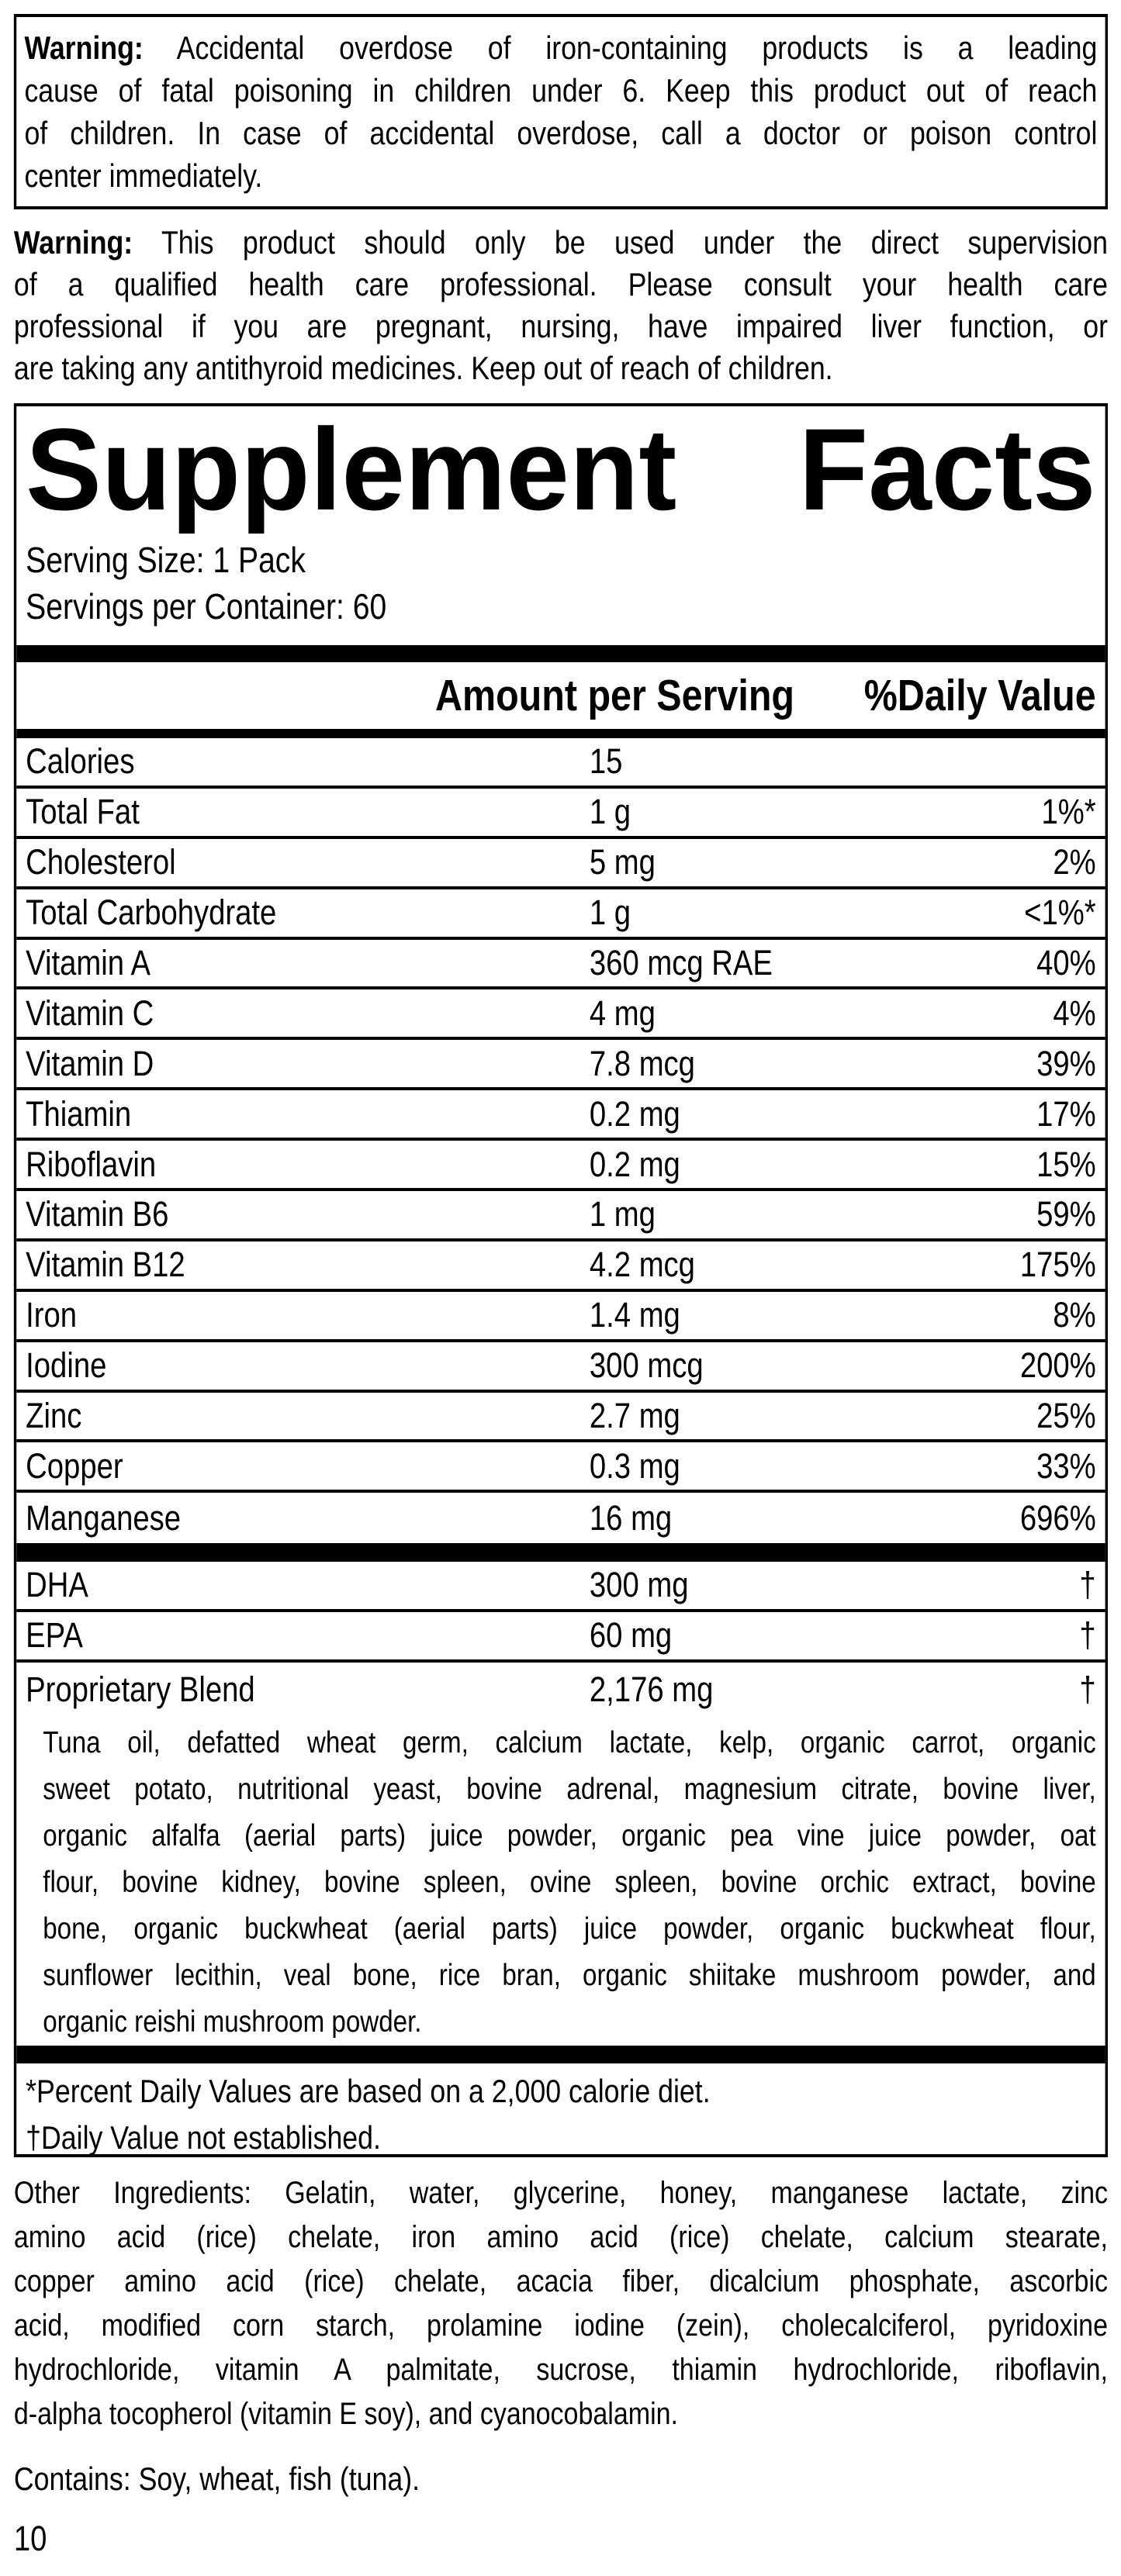  What do you see at coordinates (560, 653) in the screenshot?
I see `divider-bar-thick` at bounding box center [560, 653].